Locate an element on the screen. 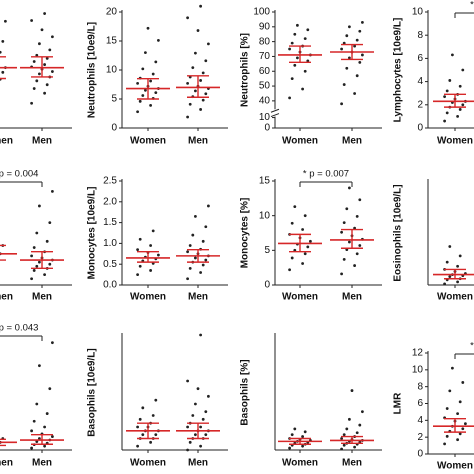 The image size is (474, 474). y-tick-label: 0.5 is located at coordinates (110, 264).